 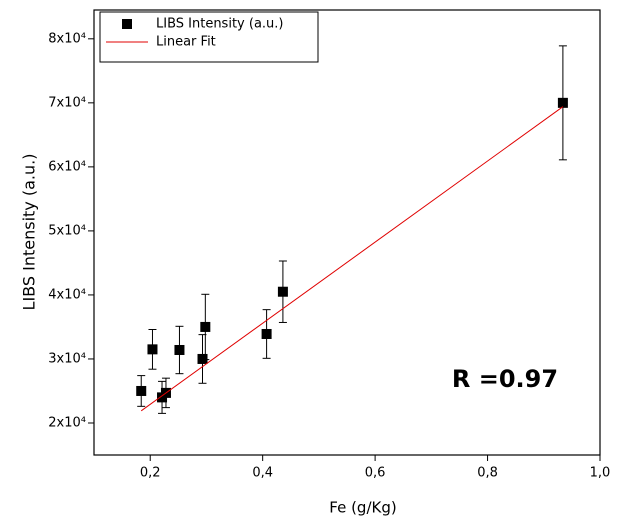 I want to click on x-tick-label: 1,0, so click(x=600, y=473).